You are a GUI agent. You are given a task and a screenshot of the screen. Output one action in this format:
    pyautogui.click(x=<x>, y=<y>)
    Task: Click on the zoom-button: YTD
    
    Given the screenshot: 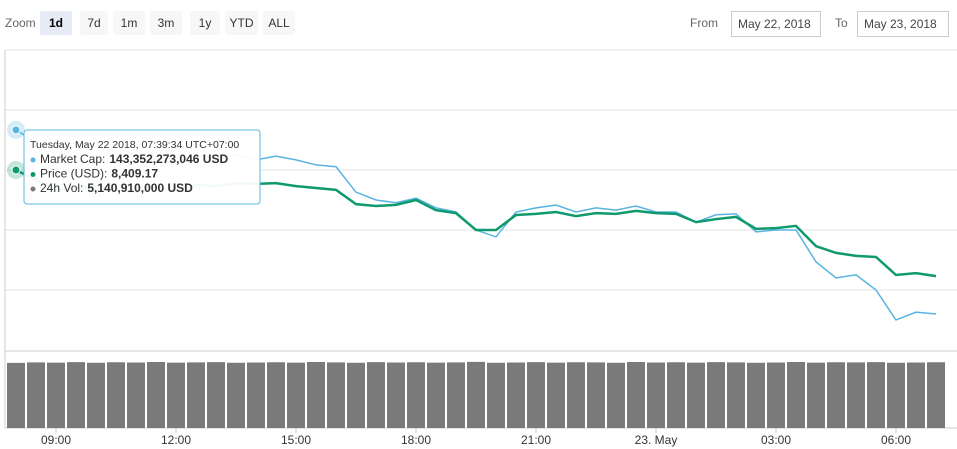 What is the action you would take?
    pyautogui.click(x=241, y=23)
    